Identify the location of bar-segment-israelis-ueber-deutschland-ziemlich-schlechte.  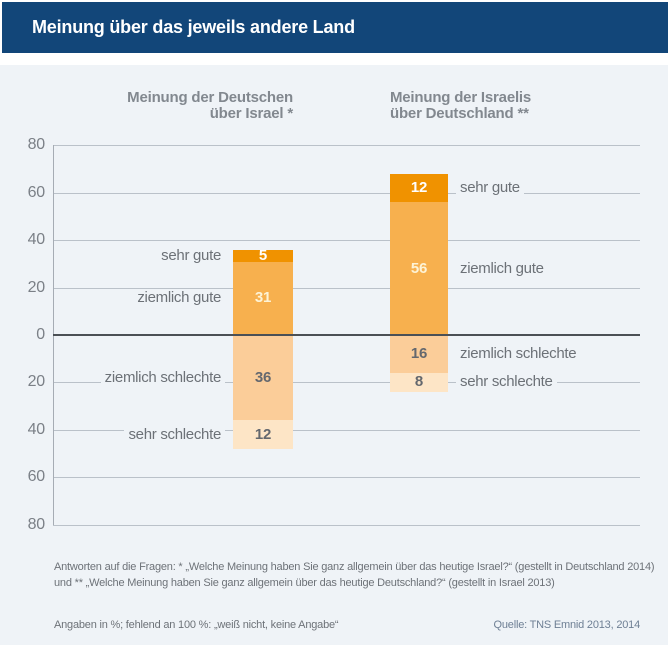
(419, 354).